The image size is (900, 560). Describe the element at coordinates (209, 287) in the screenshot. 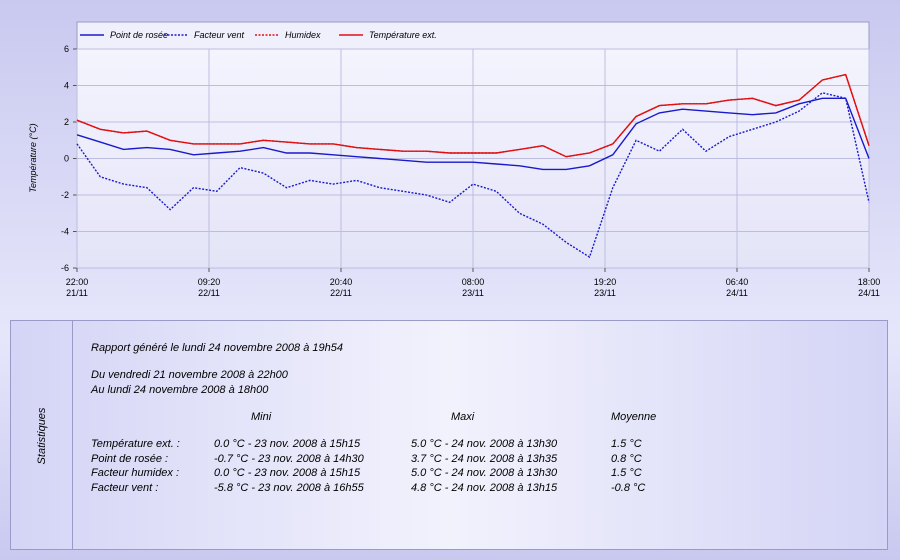

I see `x-tick-label: 09:20 22/11` at that location.